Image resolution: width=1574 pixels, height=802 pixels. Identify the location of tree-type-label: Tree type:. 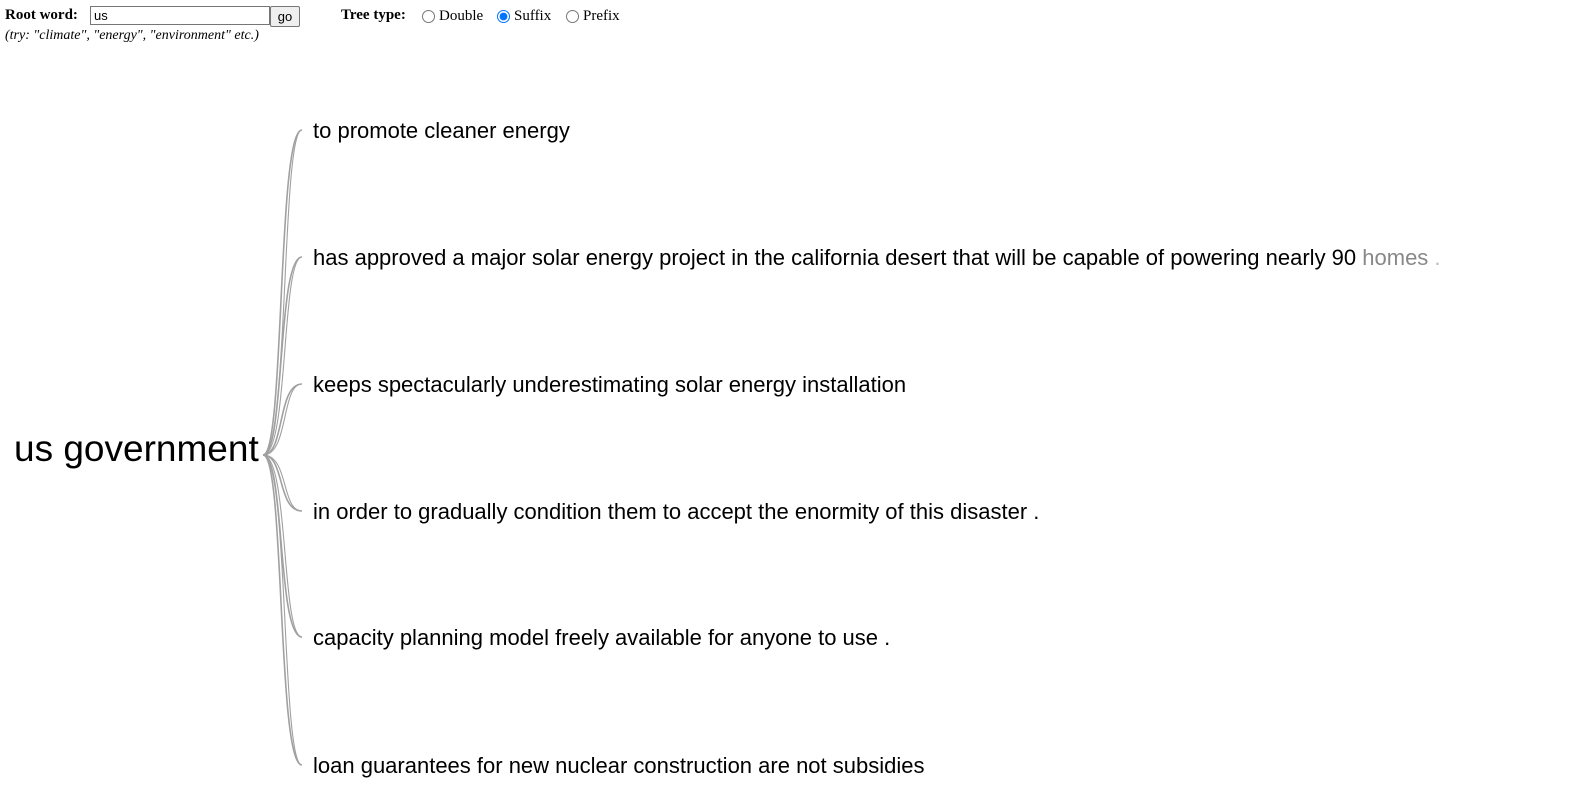
(373, 15).